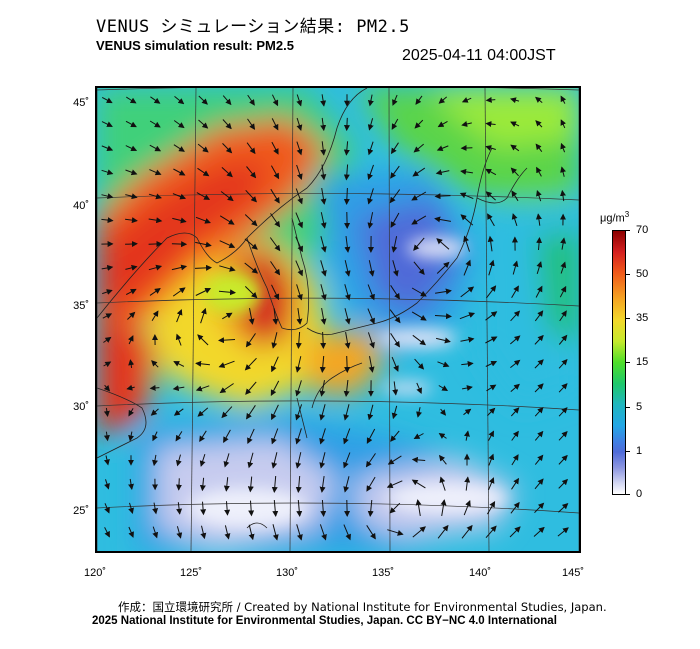 The height and width of the screenshot is (649, 700). What do you see at coordinates (642, 318) in the screenshot?
I see `colorbar-label-35: 35` at bounding box center [642, 318].